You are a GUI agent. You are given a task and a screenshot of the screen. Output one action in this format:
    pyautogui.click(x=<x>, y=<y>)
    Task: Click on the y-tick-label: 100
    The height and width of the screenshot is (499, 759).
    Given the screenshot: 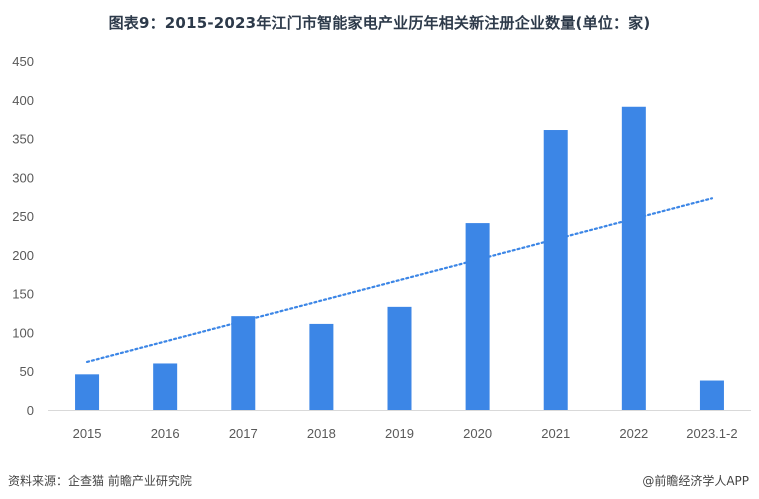 What is the action you would take?
    pyautogui.click(x=23, y=332)
    